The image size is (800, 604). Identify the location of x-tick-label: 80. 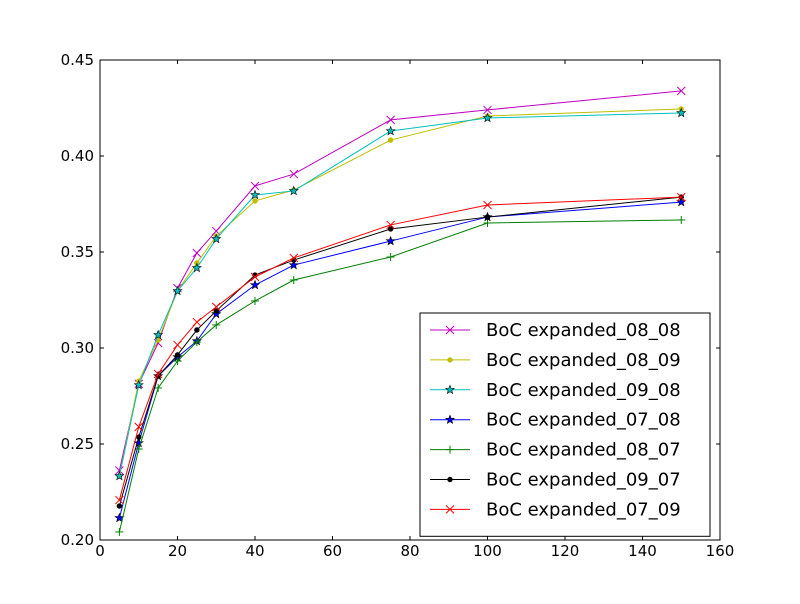
(409, 551).